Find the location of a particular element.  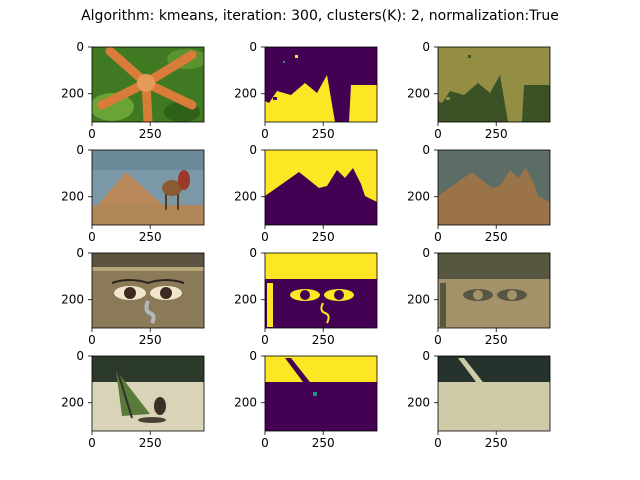

desert is located at coordinates (148, 215).